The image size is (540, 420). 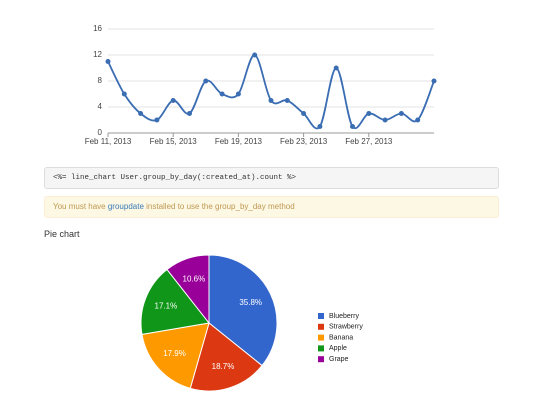 What do you see at coordinates (339, 359) in the screenshot?
I see `legend-label: Grape` at bounding box center [339, 359].